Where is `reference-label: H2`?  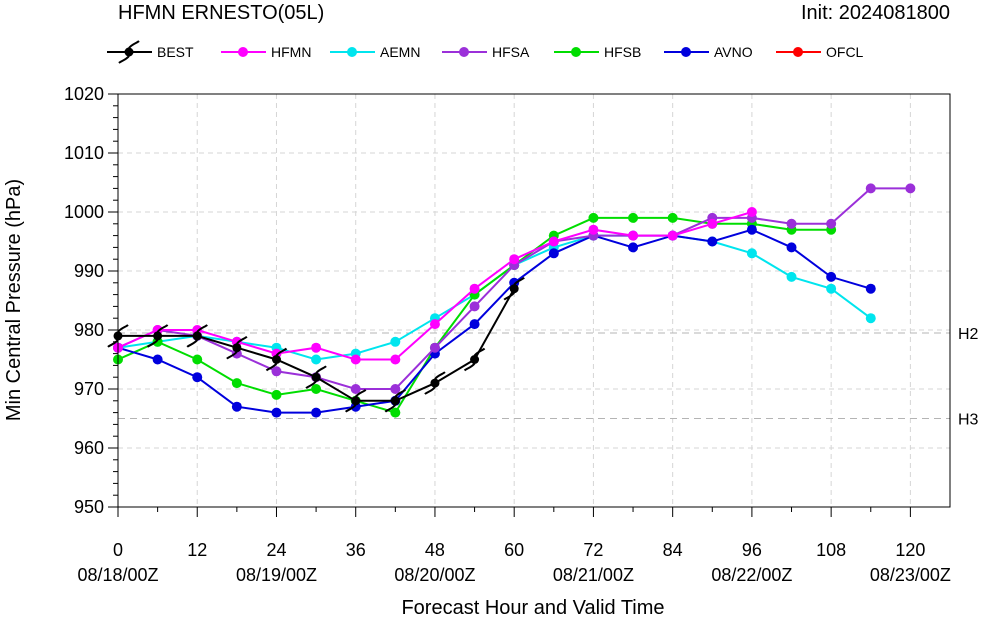
reference-label: H2 is located at coordinates (968, 334).